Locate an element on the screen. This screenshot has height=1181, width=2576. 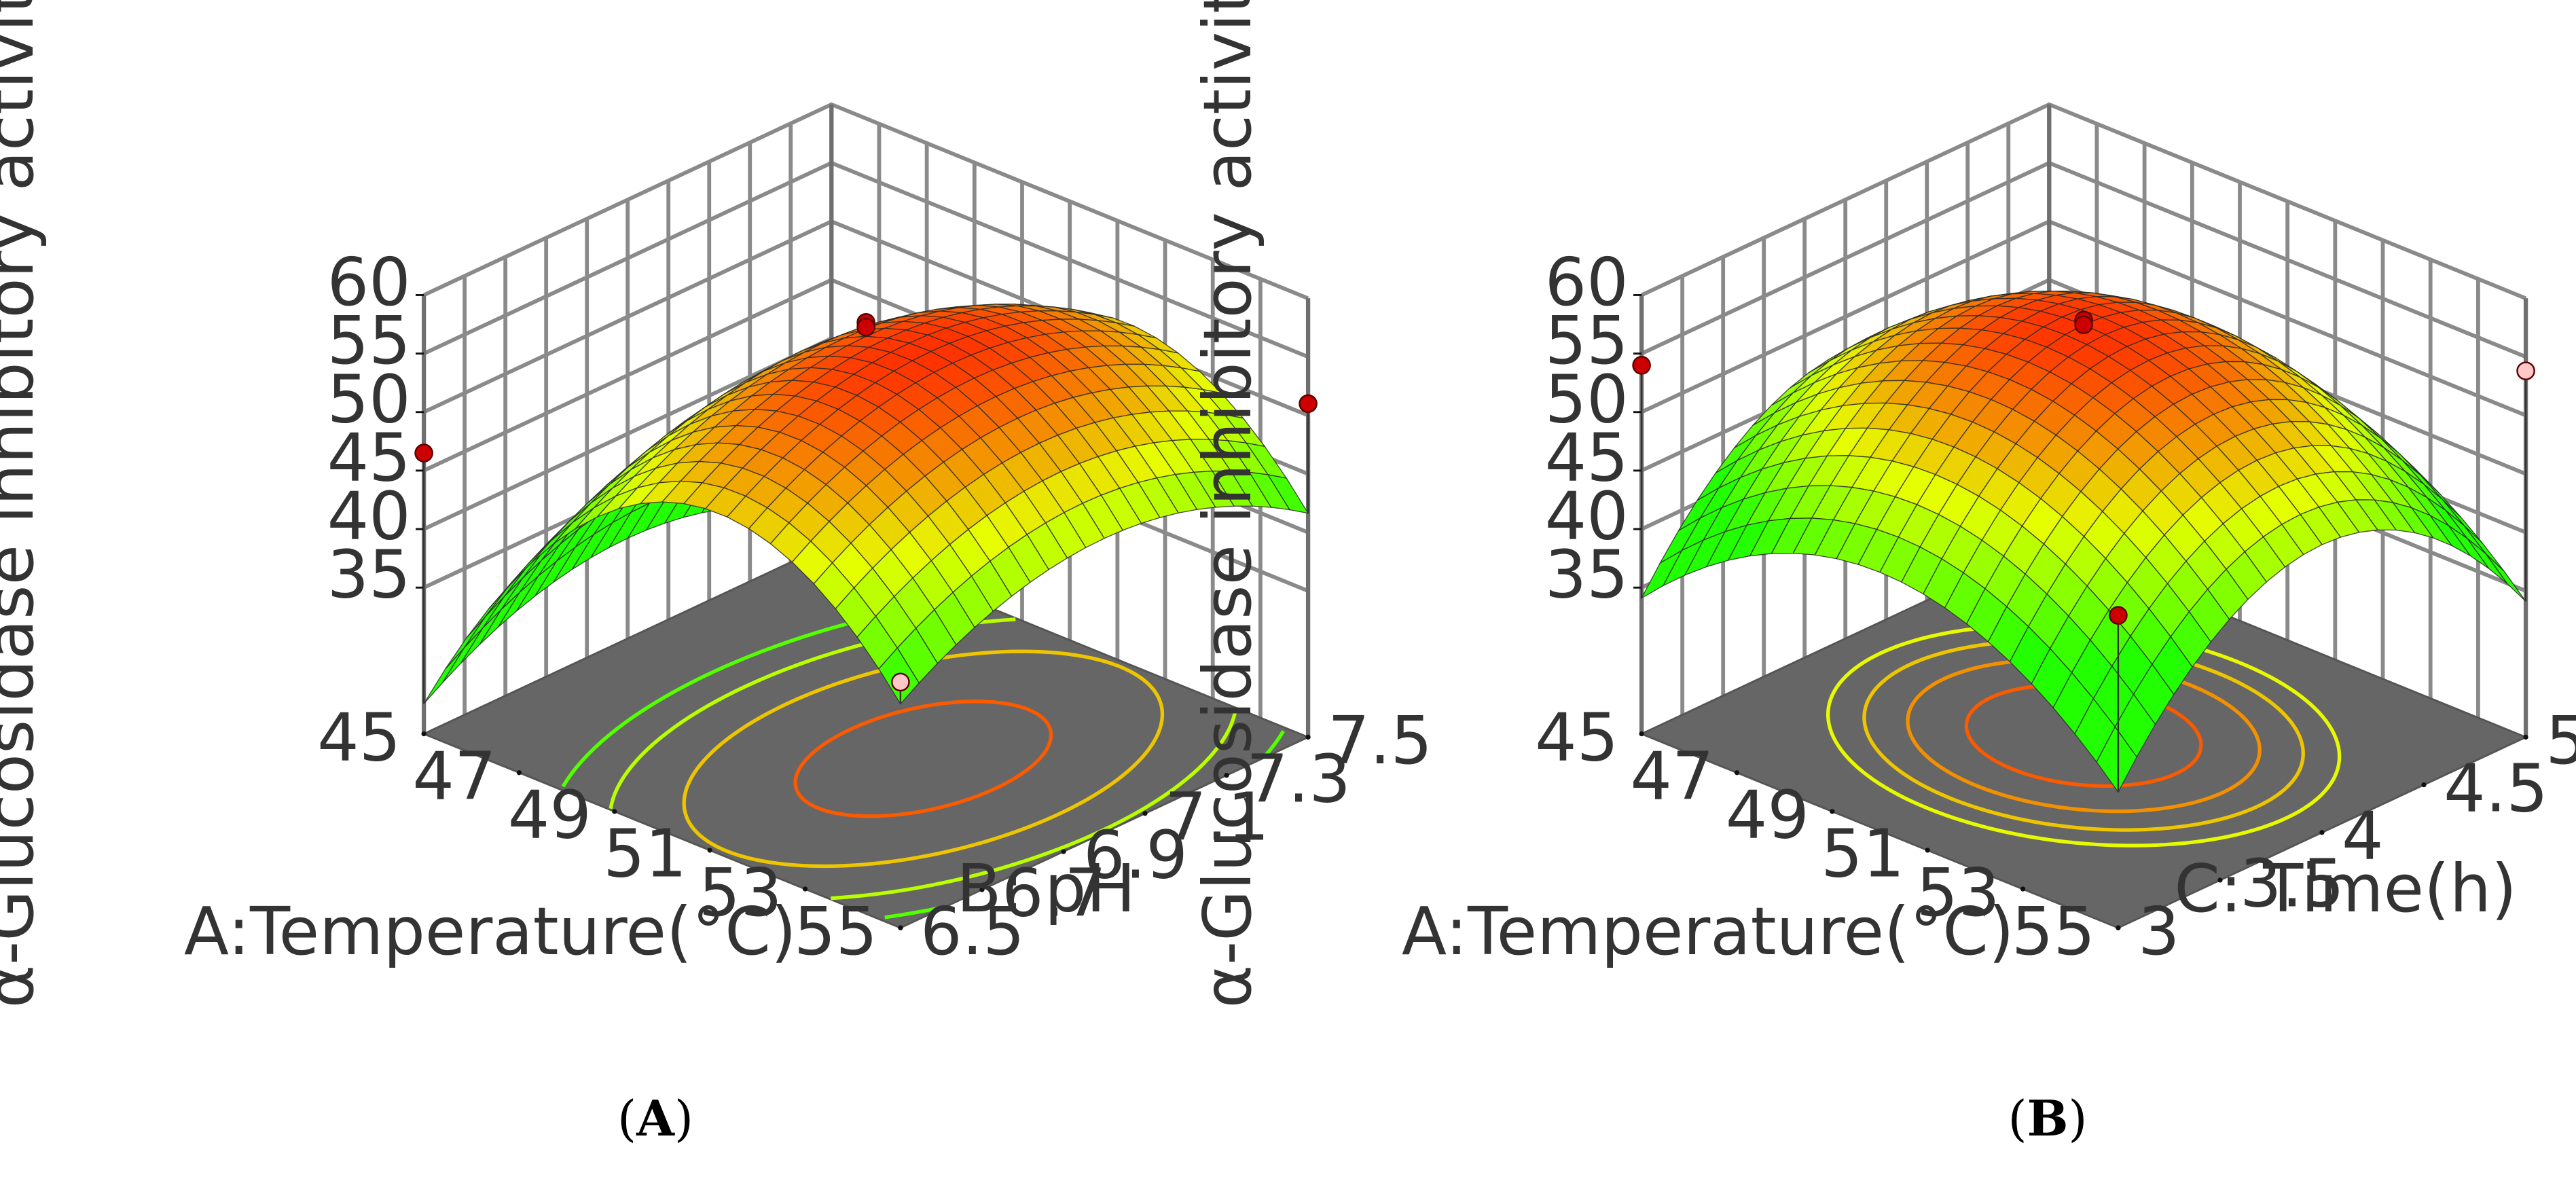
y-axis-title: B: pH is located at coordinates (1046, 889).